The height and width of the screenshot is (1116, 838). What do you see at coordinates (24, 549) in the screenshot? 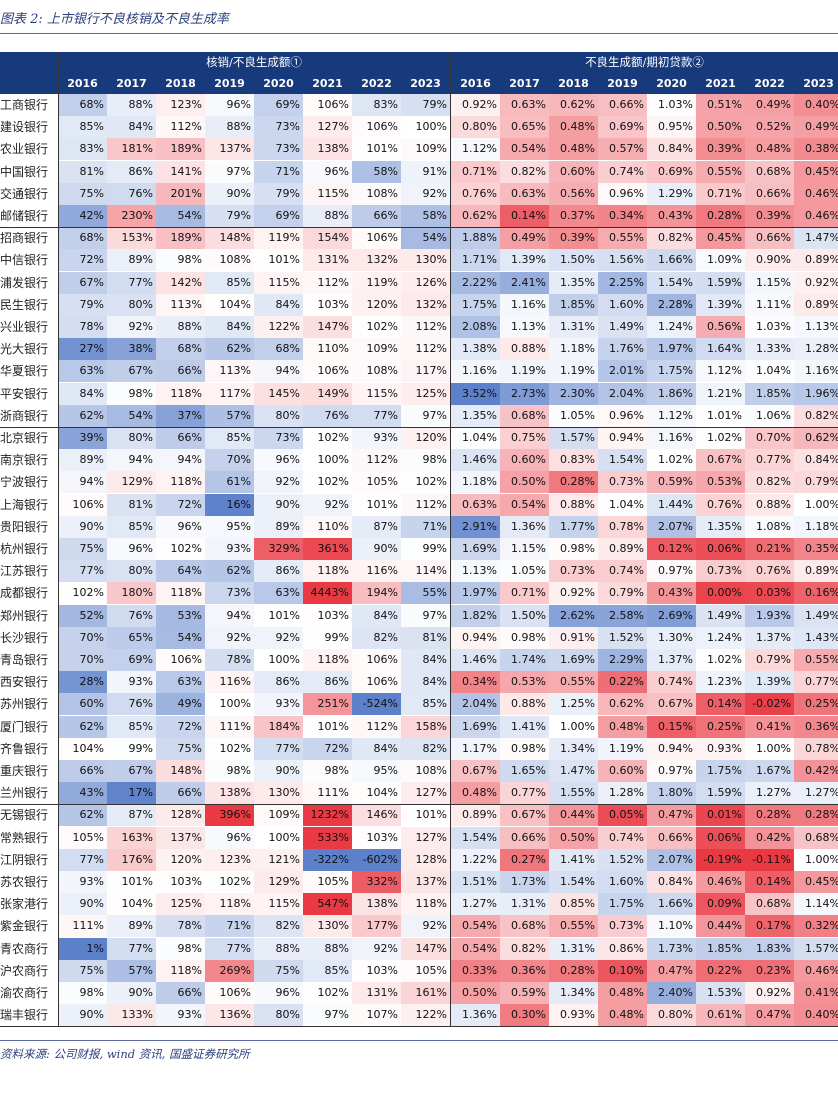
I see `bank-name: 杭州银行` at bounding box center [24, 549].